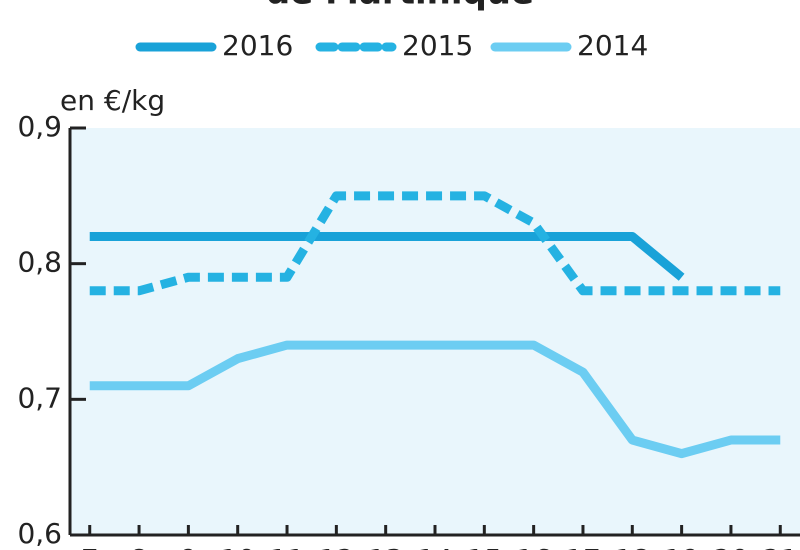  What do you see at coordinates (139, 546) in the screenshot?
I see `x-tick-label: 8` at bounding box center [139, 546].